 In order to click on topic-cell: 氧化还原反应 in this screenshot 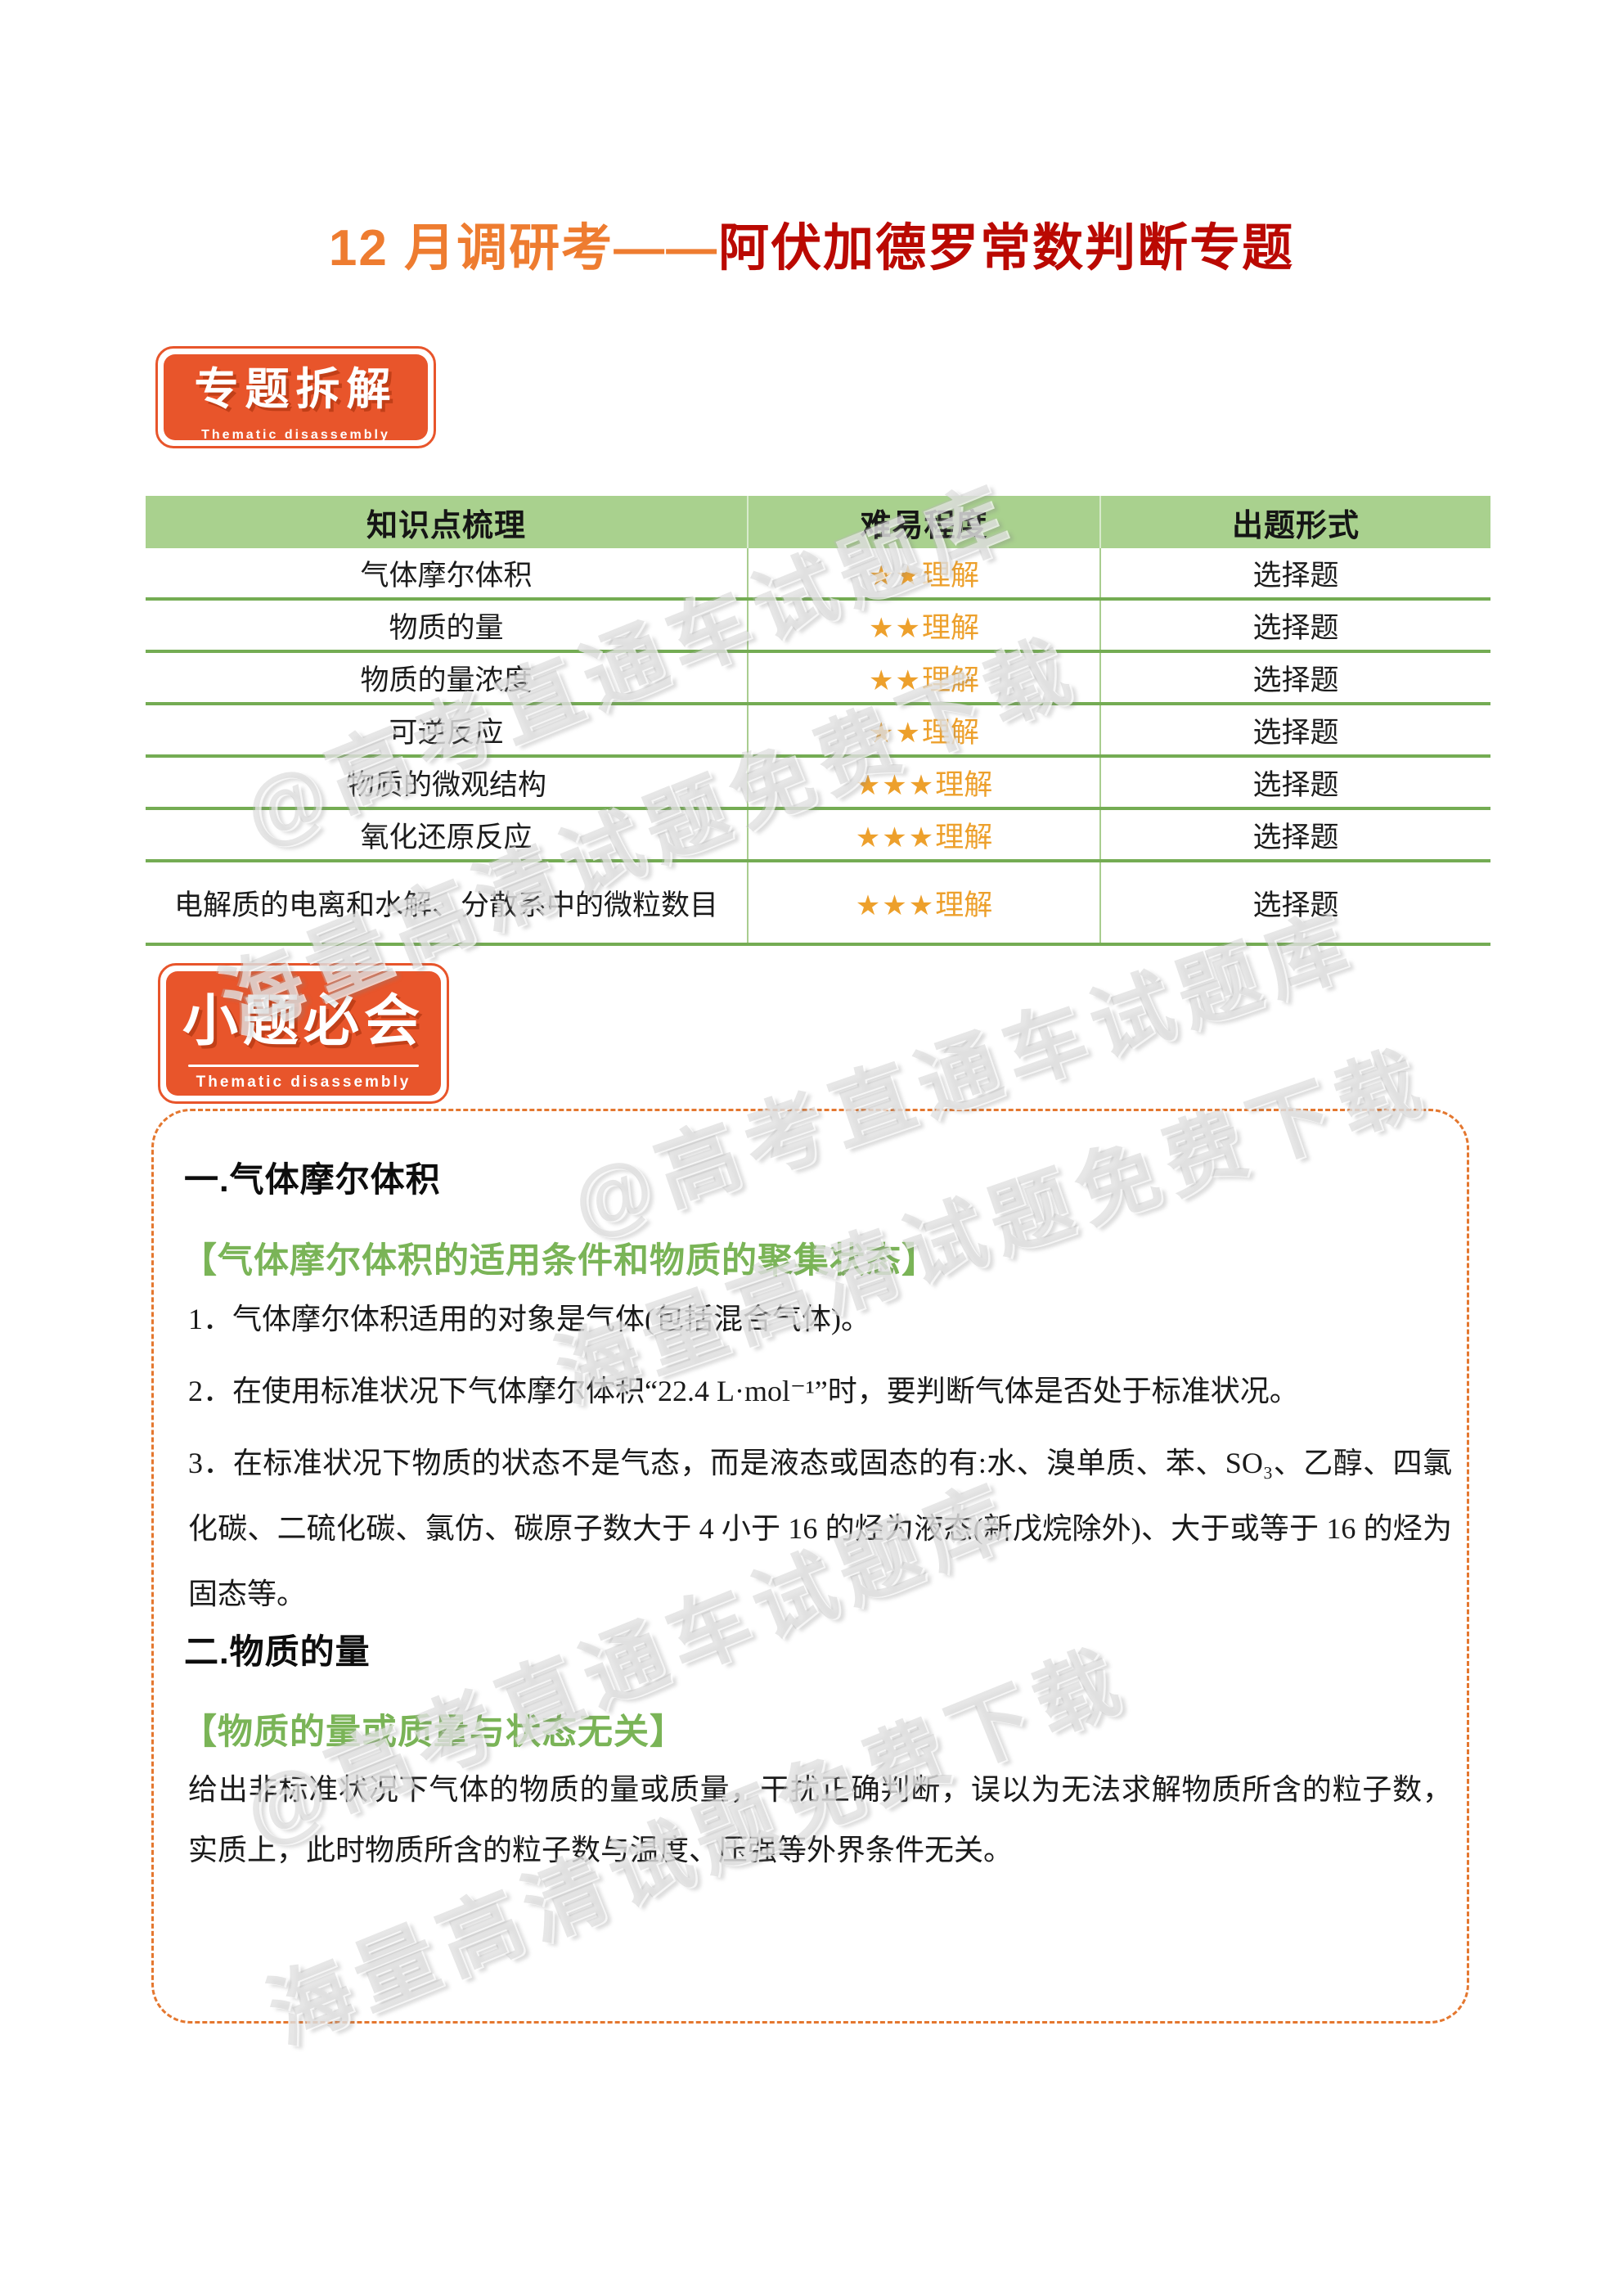, I will do `click(447, 834)`.